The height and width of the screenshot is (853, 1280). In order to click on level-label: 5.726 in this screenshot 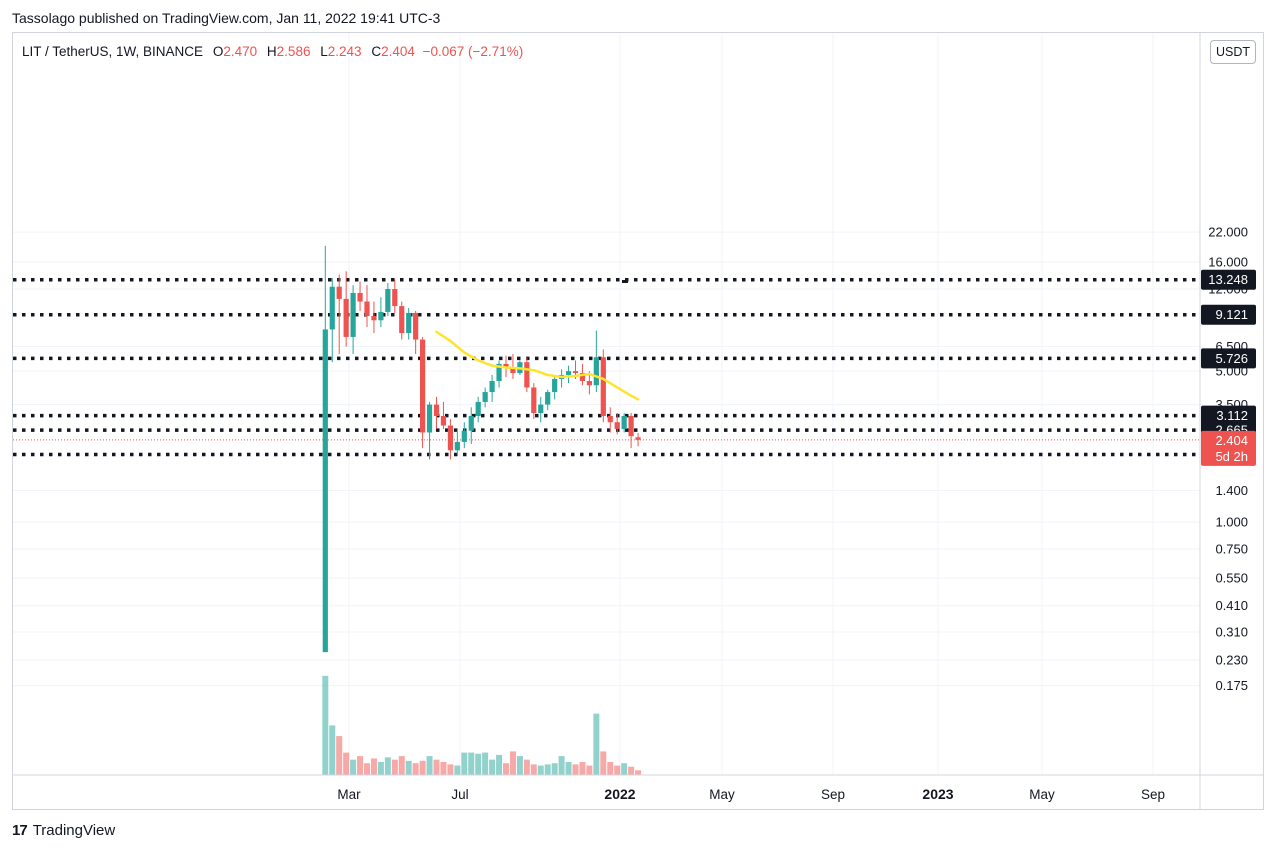, I will do `click(1231, 358)`.